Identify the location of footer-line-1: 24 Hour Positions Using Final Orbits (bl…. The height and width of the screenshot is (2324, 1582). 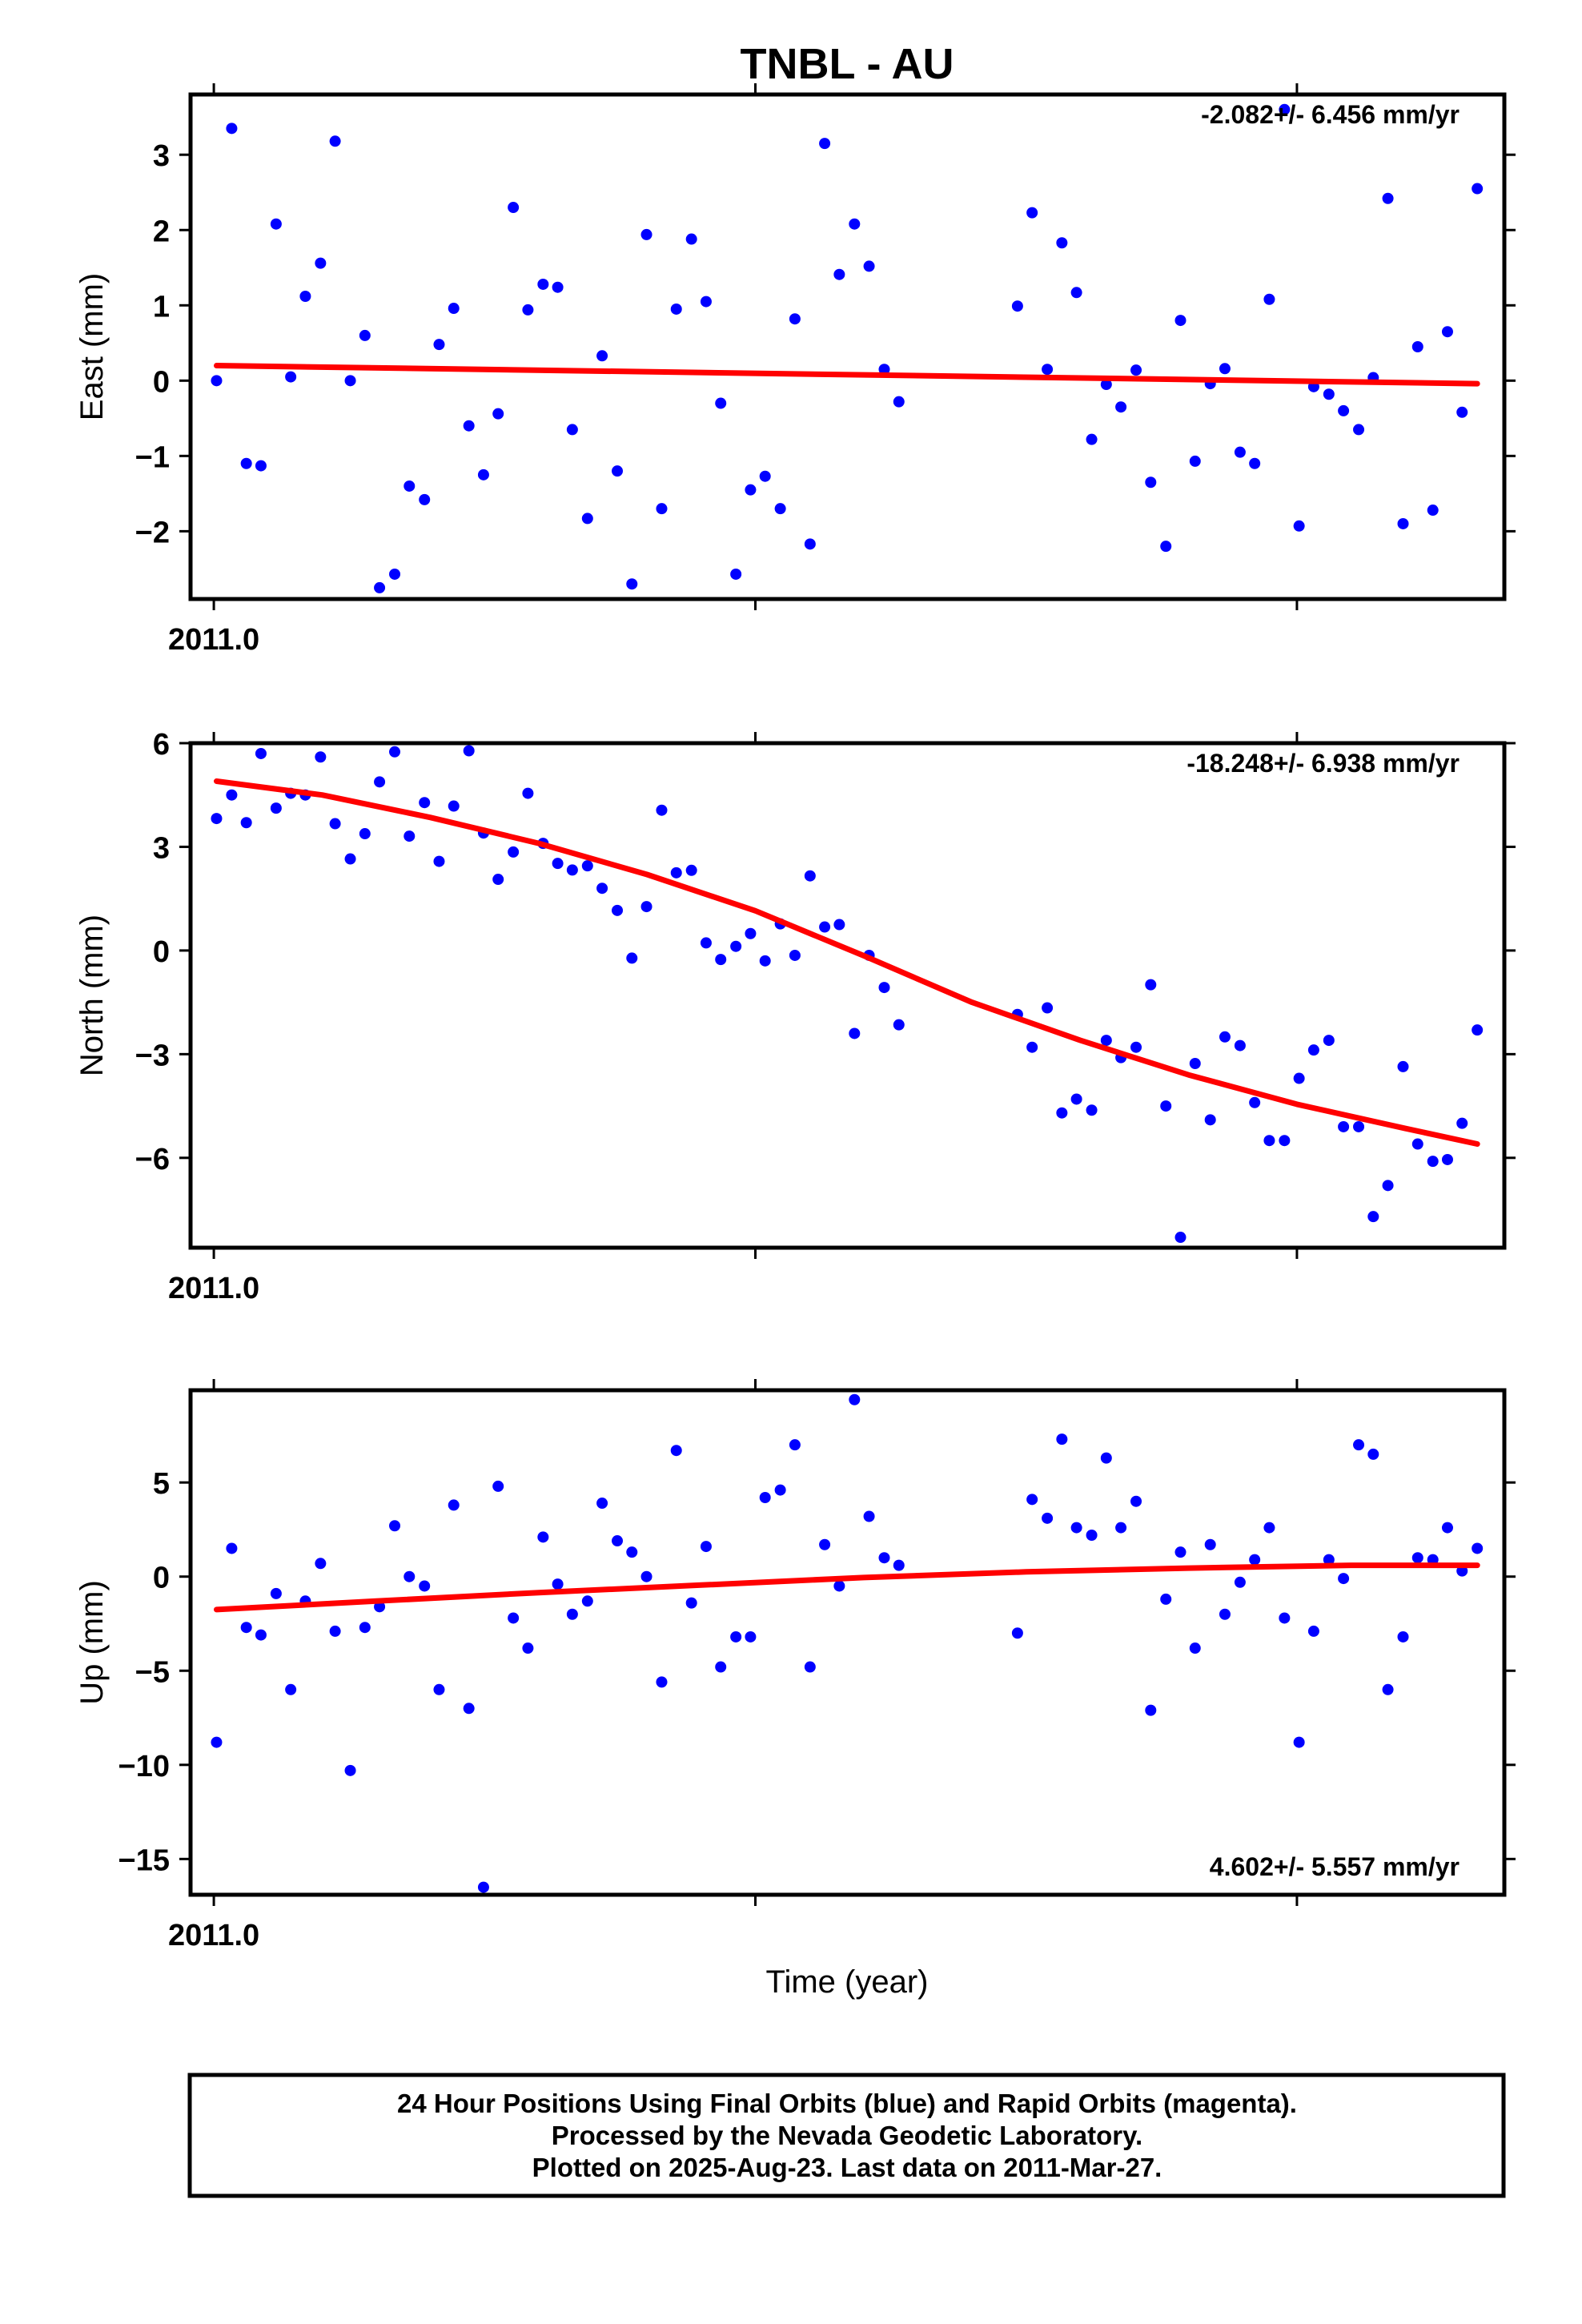
(847, 2103).